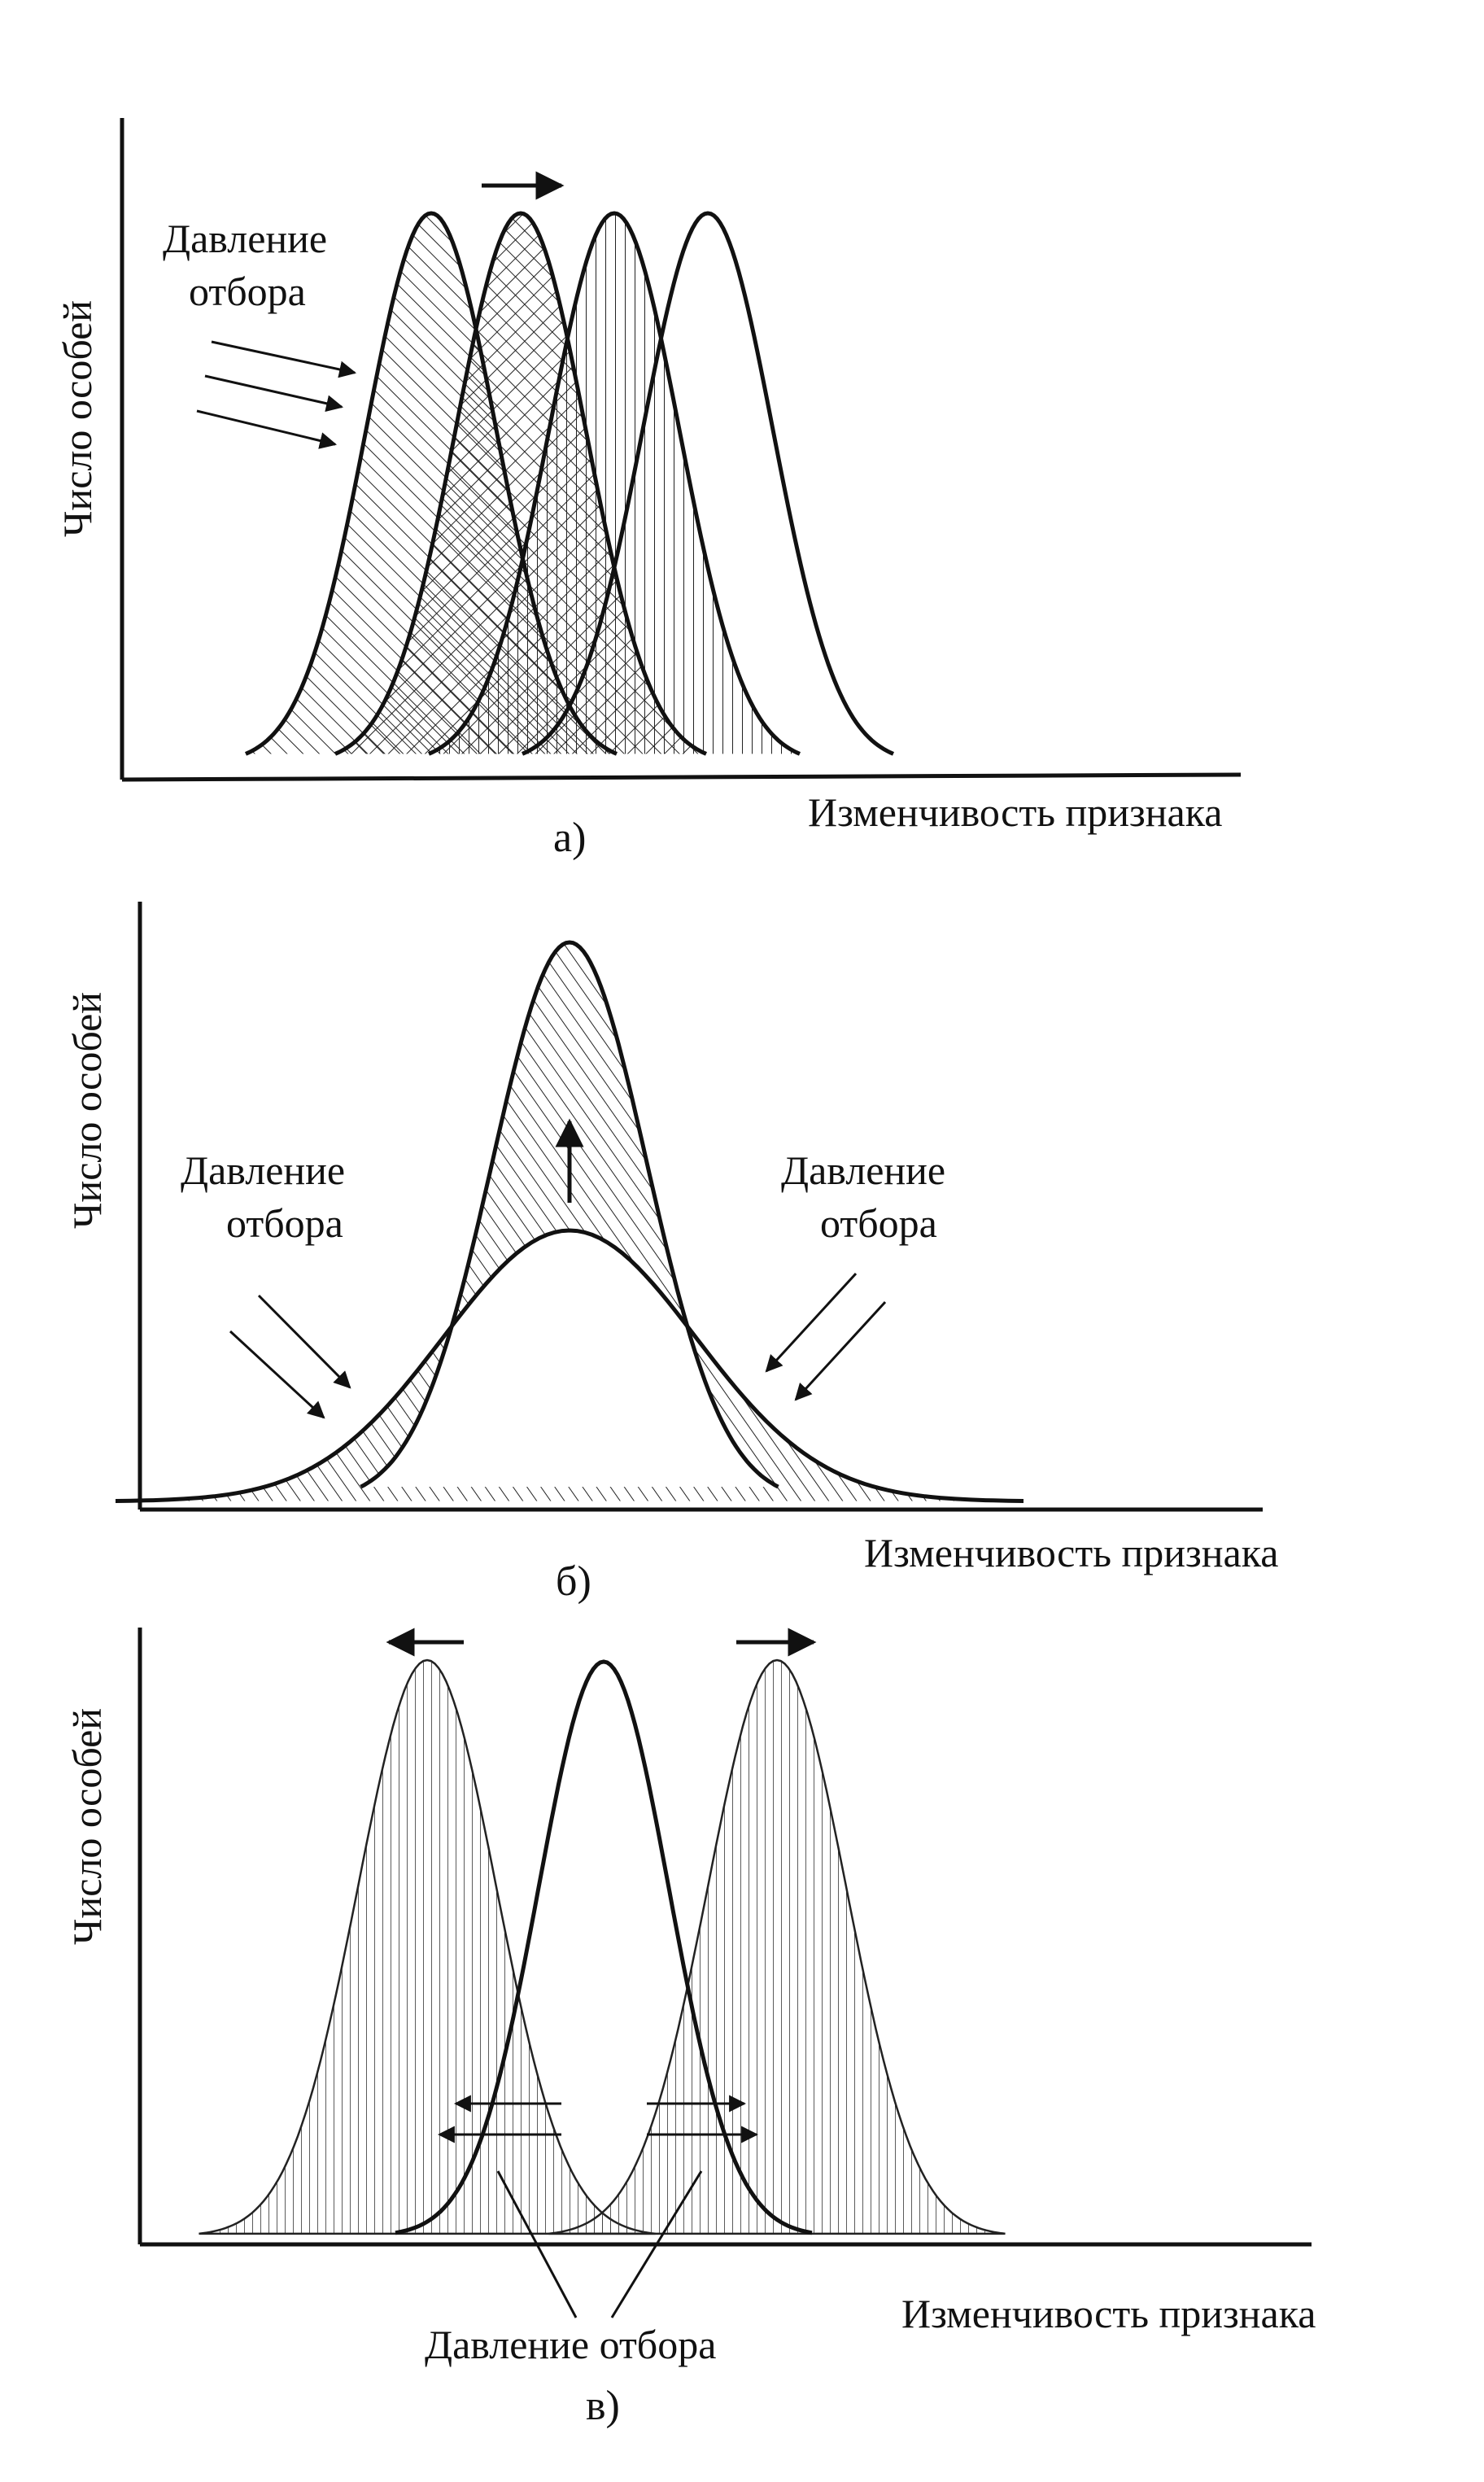  Describe the element at coordinates (87, 1826) in the screenshot. I see `panel-c-y-axis-label: Число особей` at that location.